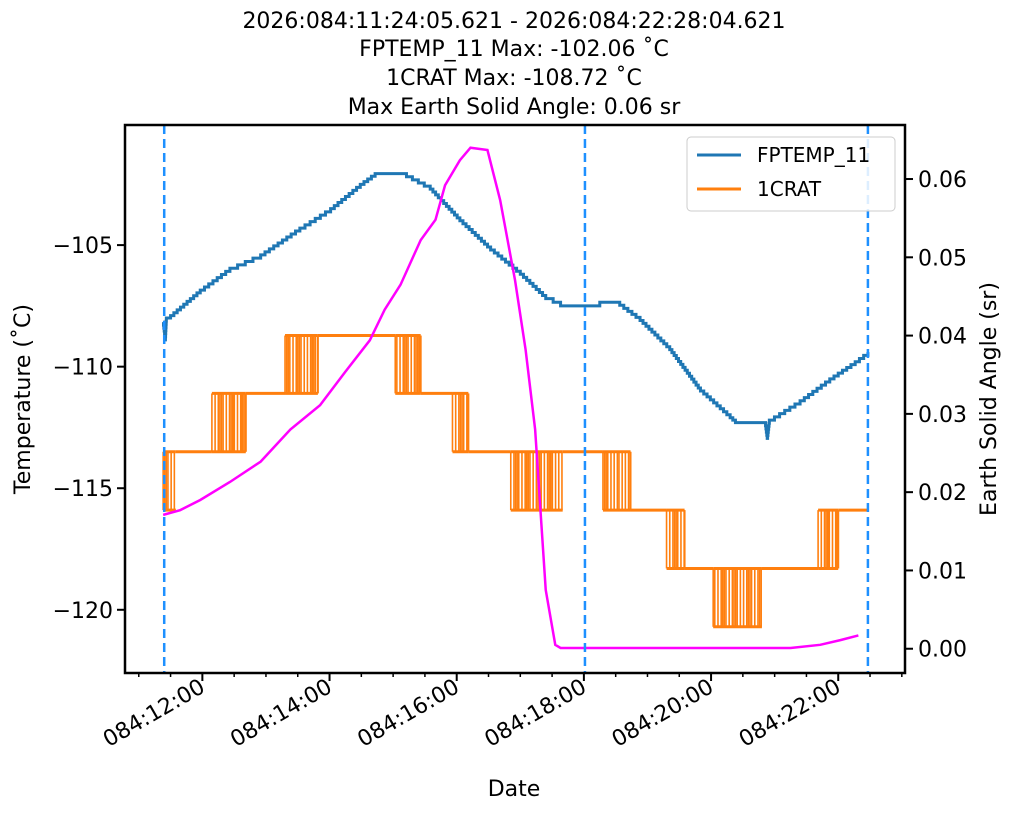 This screenshot has height=815, width=1011. Describe the element at coordinates (789, 189) in the screenshot. I see `legend-label-1crat: 1CRAT` at that location.